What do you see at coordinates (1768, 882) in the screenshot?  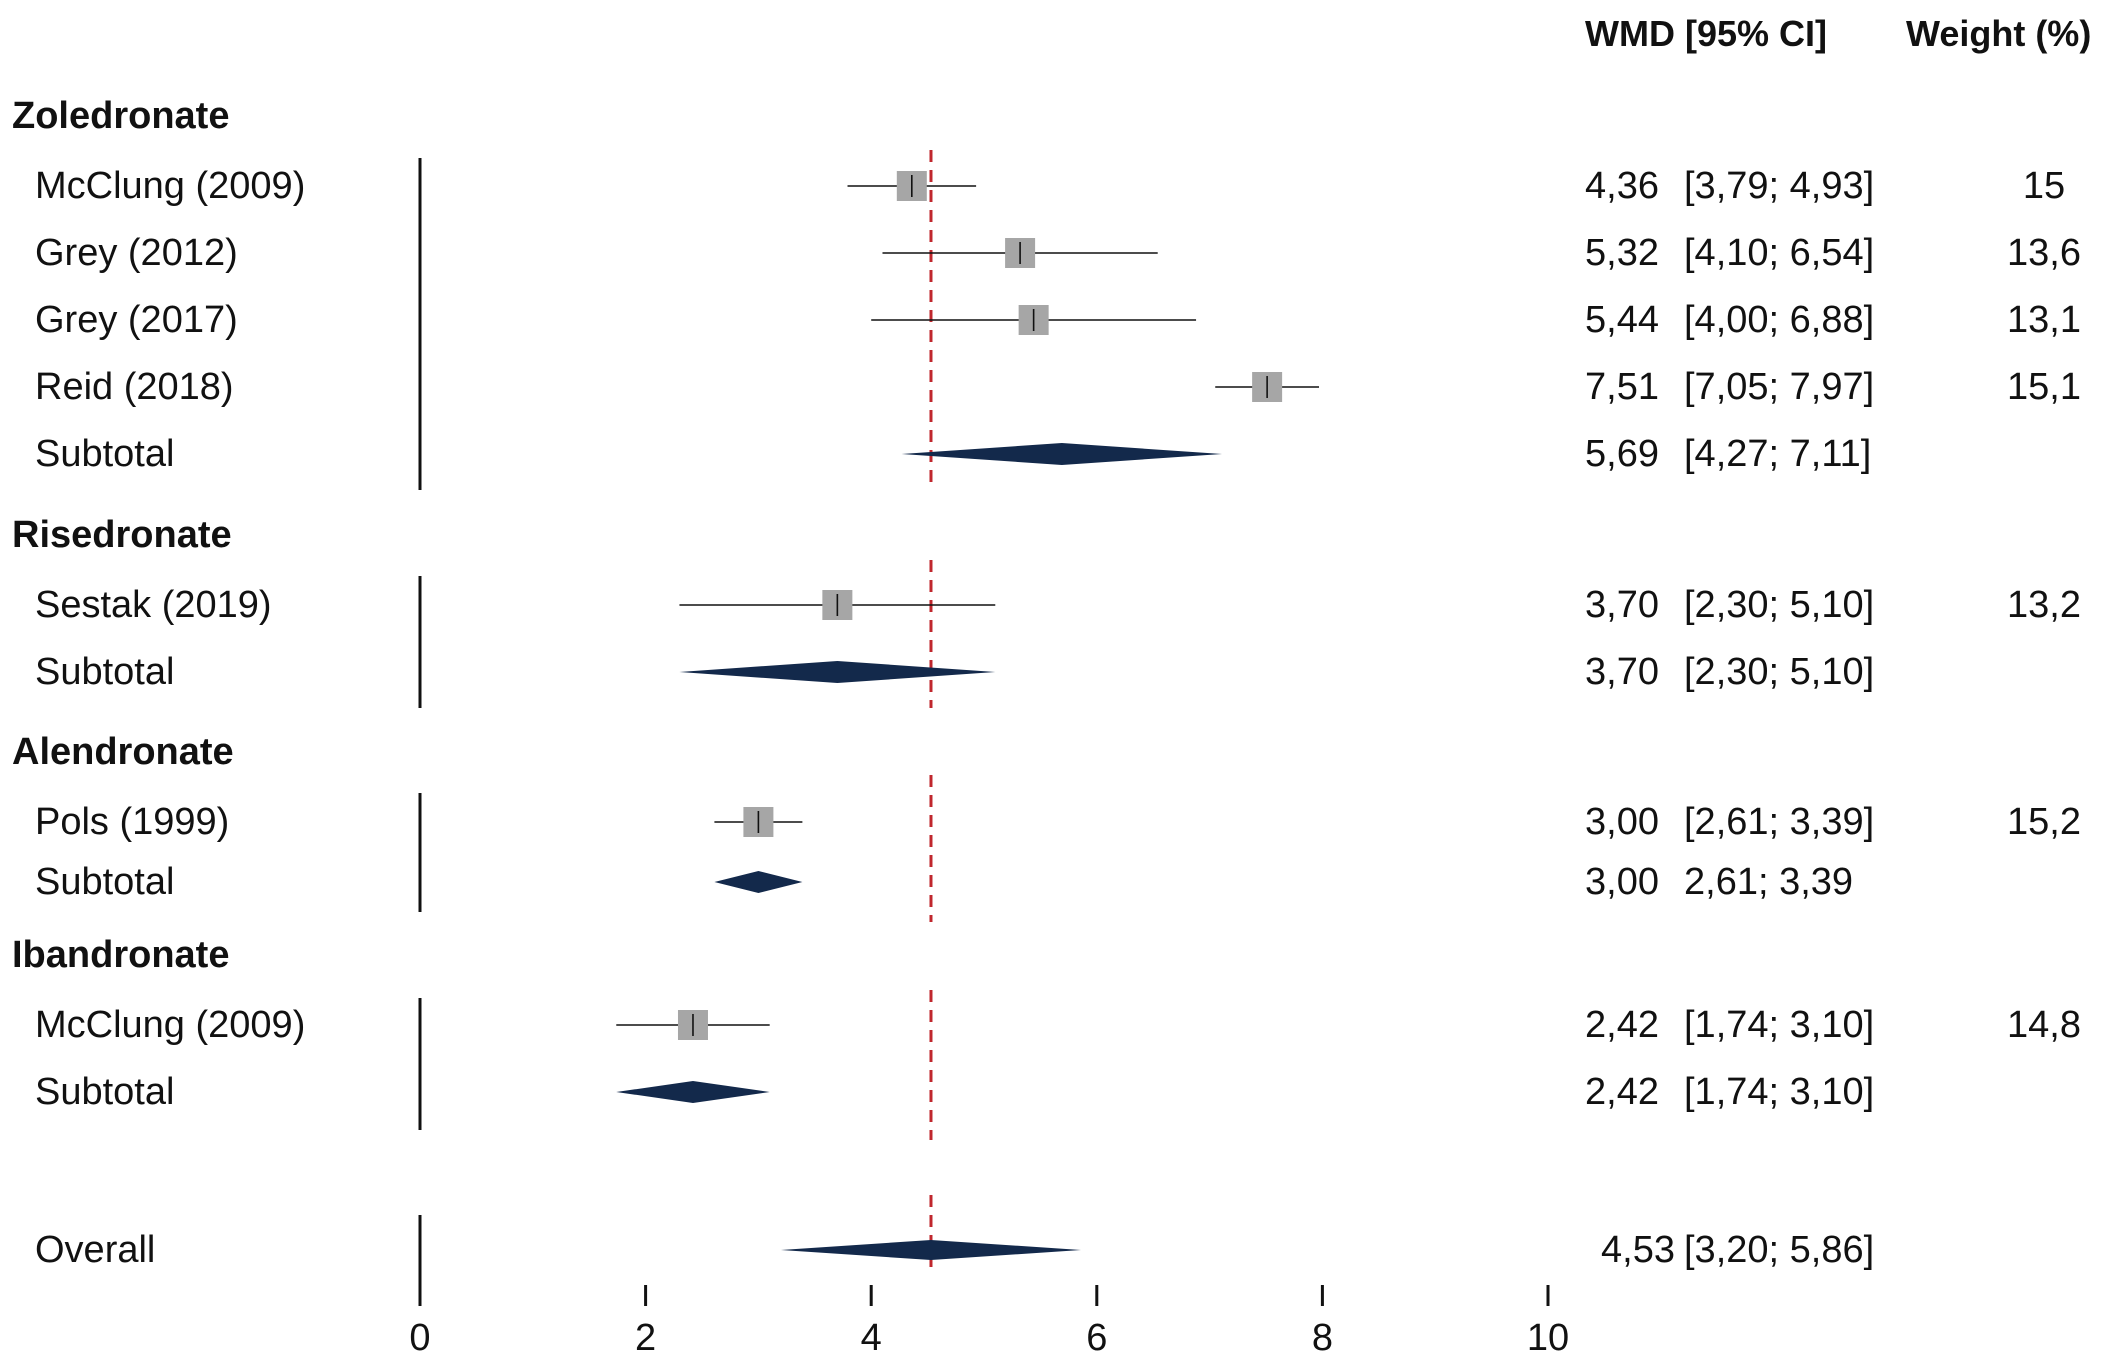 I see `subtotal-ci-range: 2,61; 3,39` at bounding box center [1768, 882].